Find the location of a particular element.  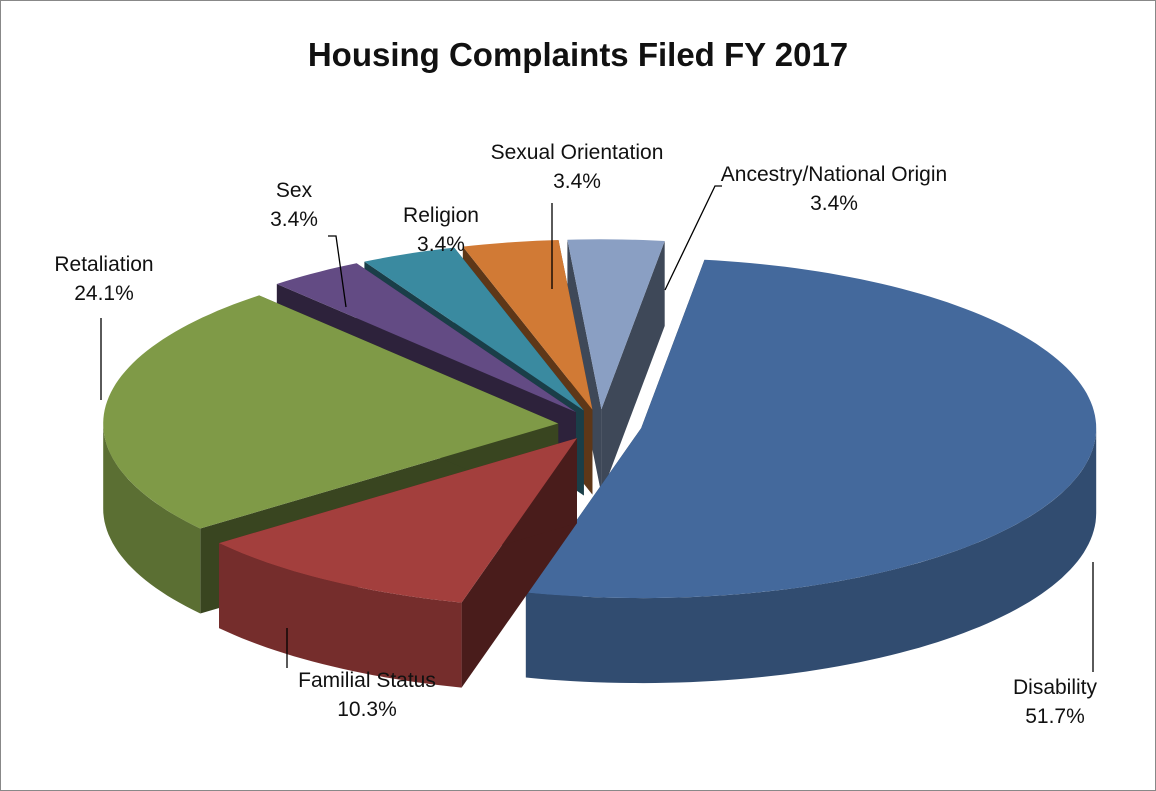

data-label: Ancestry/National Origin 3.4% is located at coordinates (834, 189).